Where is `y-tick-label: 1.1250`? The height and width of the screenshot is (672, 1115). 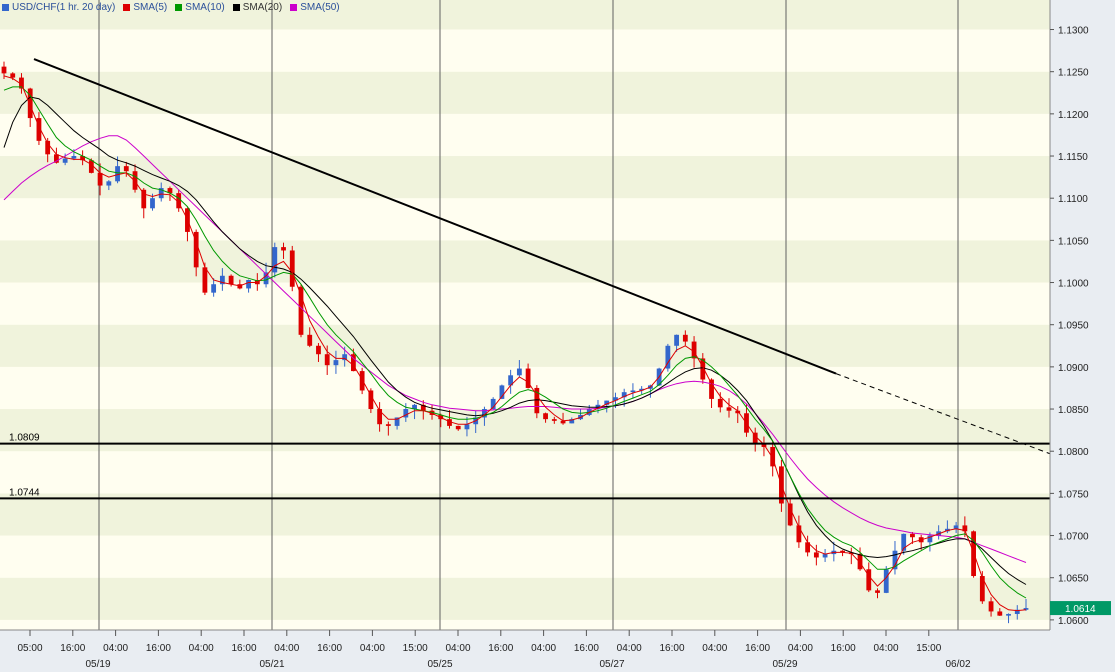
y-tick-label: 1.1250 is located at coordinates (1073, 73).